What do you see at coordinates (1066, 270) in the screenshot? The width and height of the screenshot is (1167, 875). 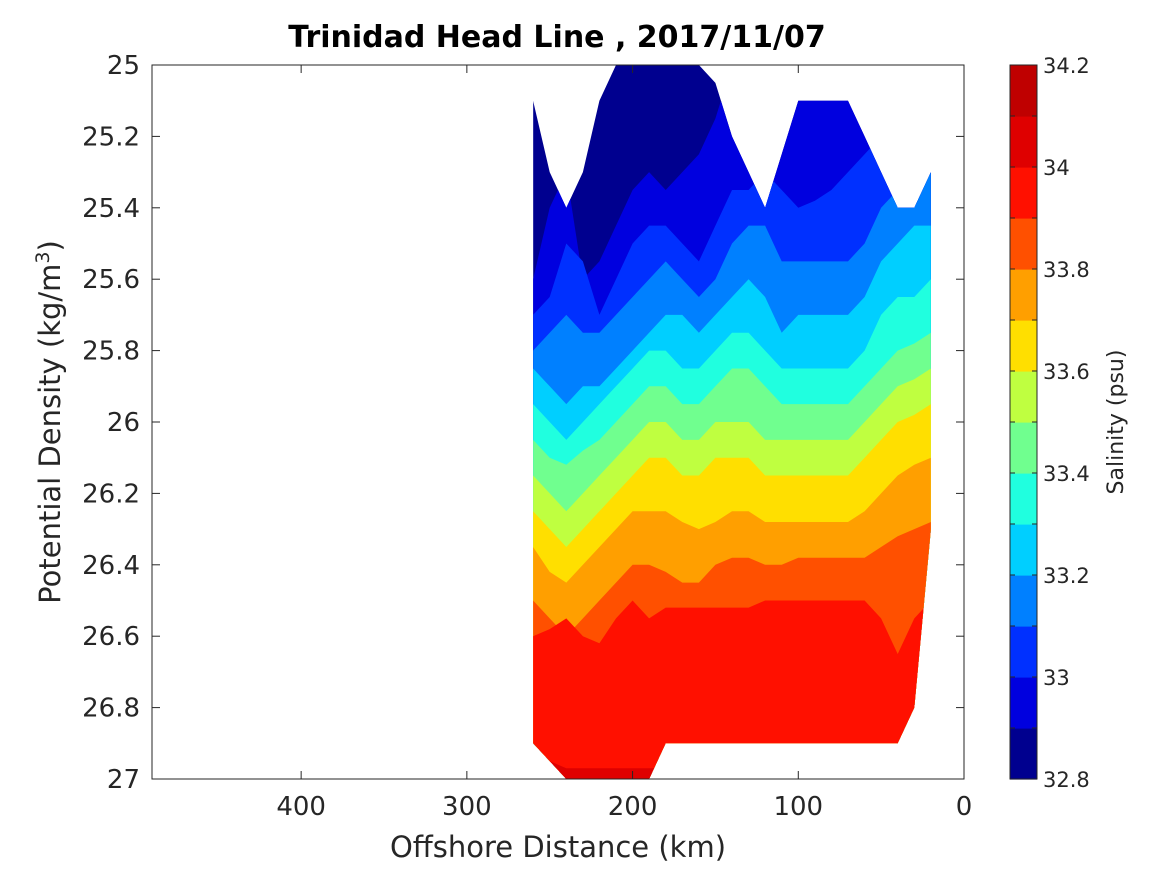 I see `colorbar-tick-label: 33.8` at bounding box center [1066, 270].